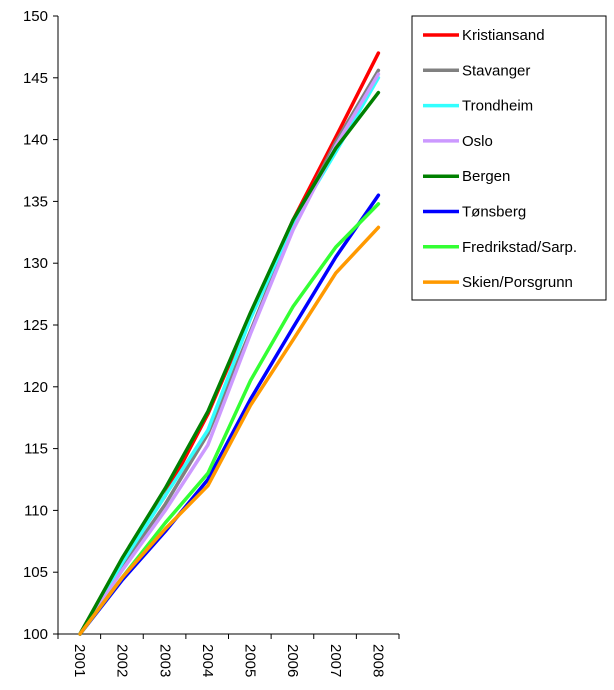 This screenshot has height=690, width=614. Describe the element at coordinates (377, 660) in the screenshot. I see `x-tick-label: 2008` at that location.